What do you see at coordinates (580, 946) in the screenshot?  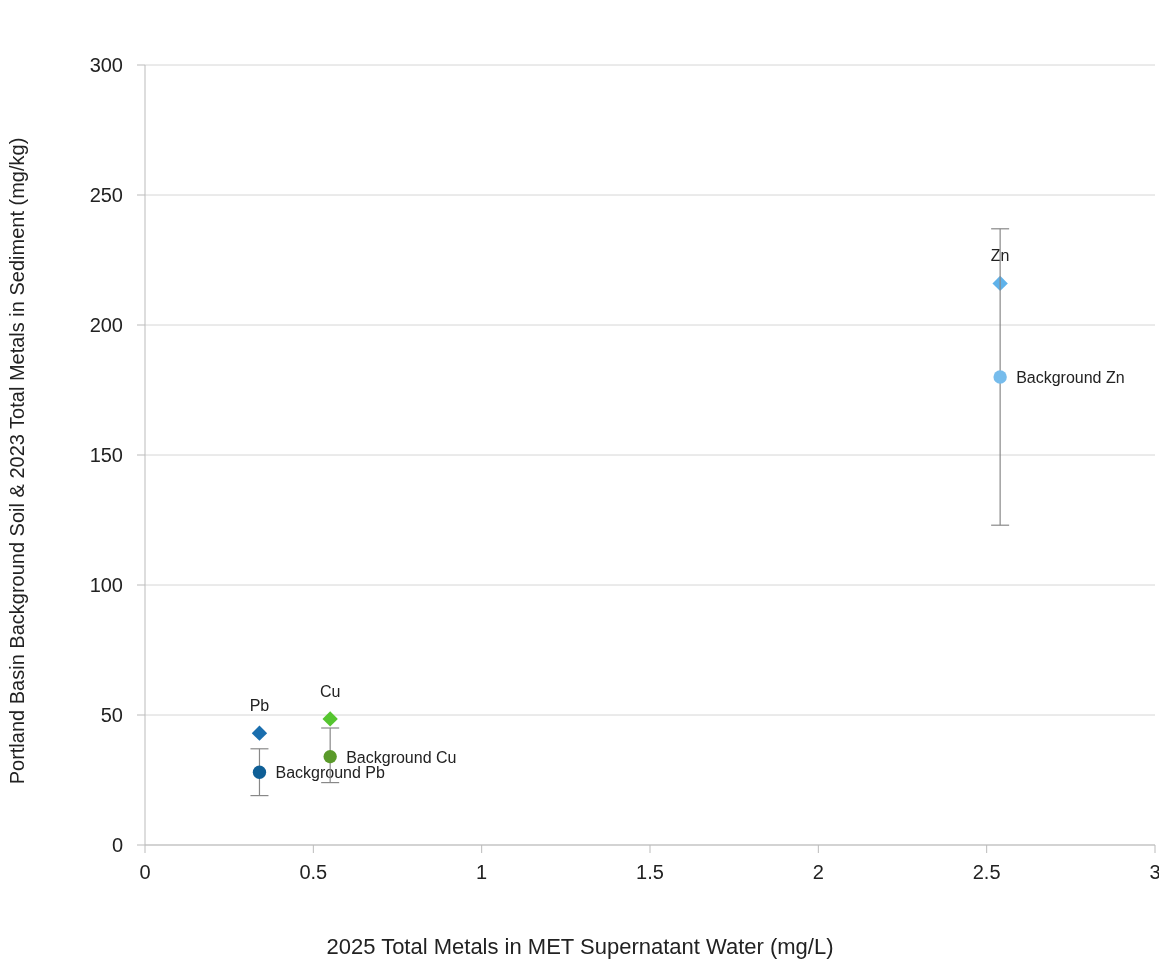 I see `x-axis-title: 2025 Total Metals in MET Supernatant Water (mg/L)` at bounding box center [580, 946].